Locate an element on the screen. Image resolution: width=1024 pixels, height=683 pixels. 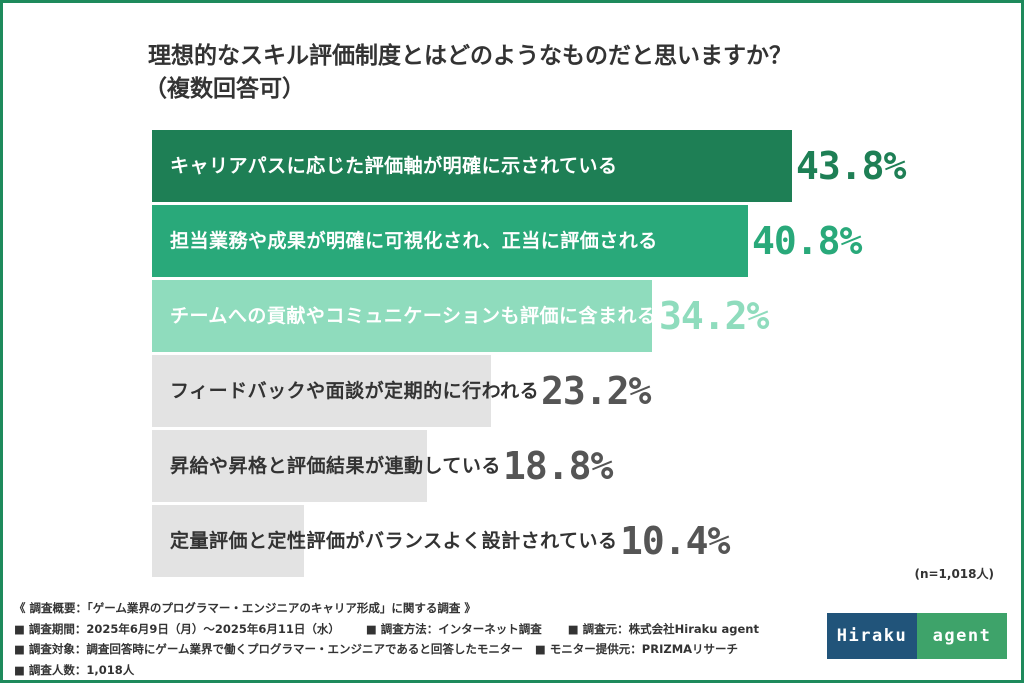
bar-value-label: 43.8% is located at coordinates (851, 166).